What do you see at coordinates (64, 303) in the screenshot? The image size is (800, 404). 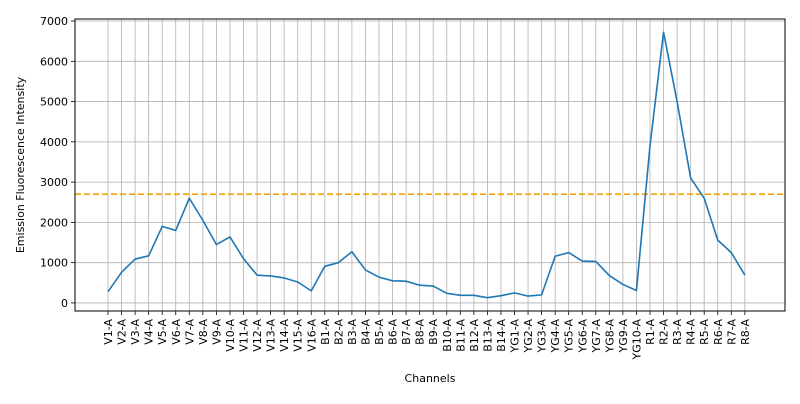 I see `y-tick-label: 0` at bounding box center [64, 303].